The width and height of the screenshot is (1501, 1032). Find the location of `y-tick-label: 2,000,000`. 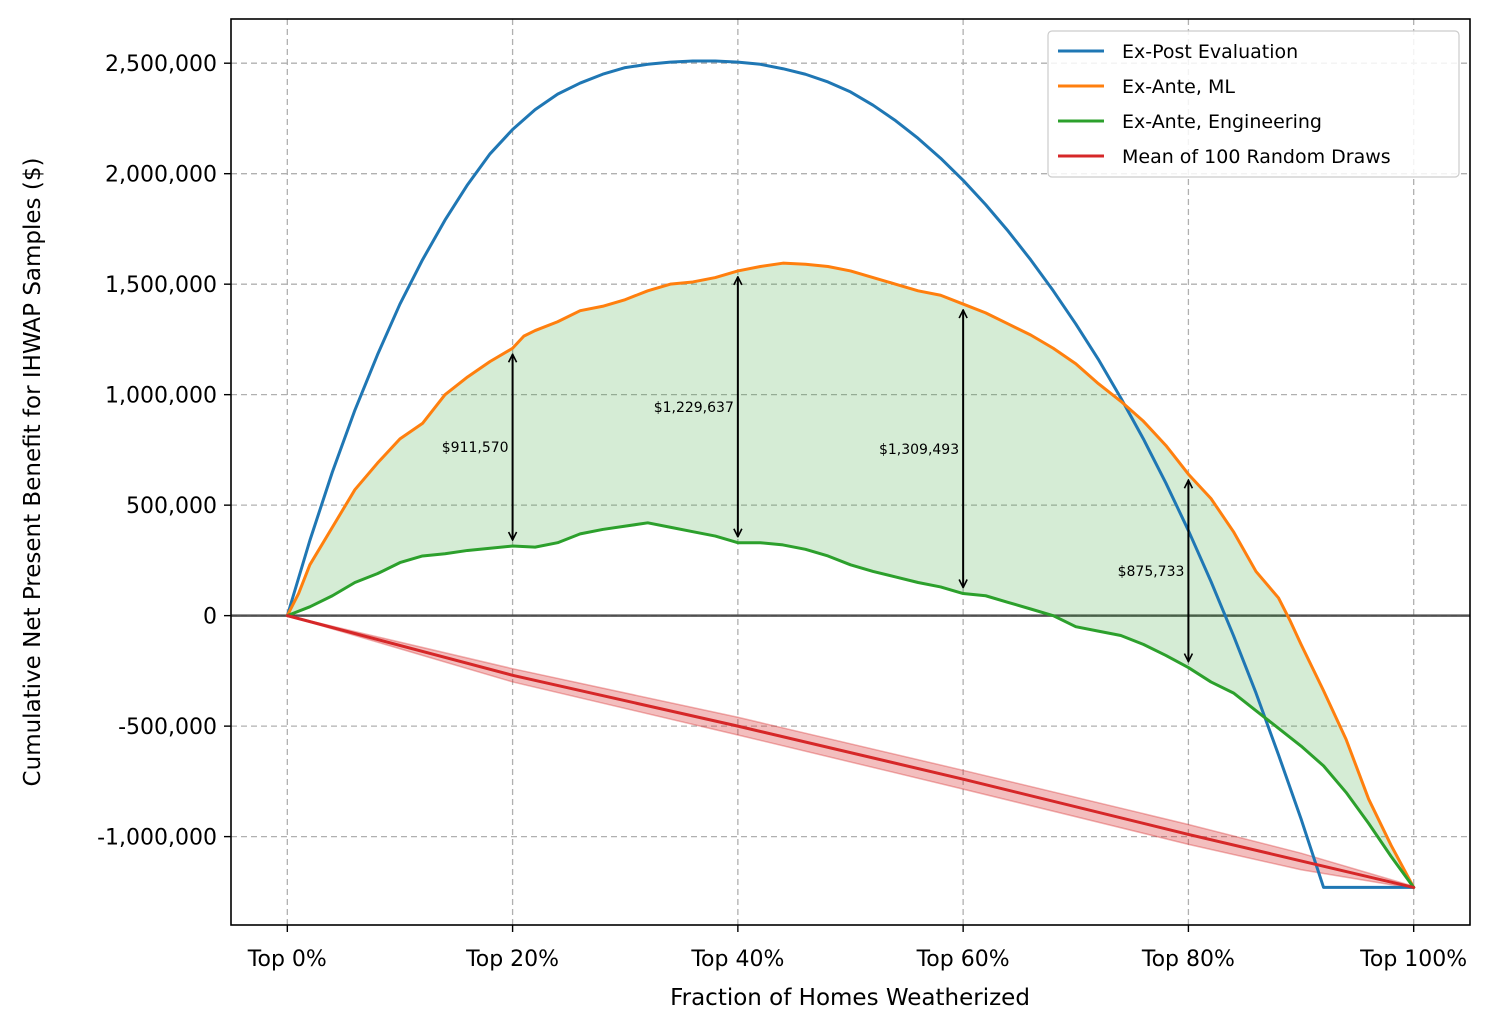

y-tick-label: 2,000,000 is located at coordinates (161, 175).